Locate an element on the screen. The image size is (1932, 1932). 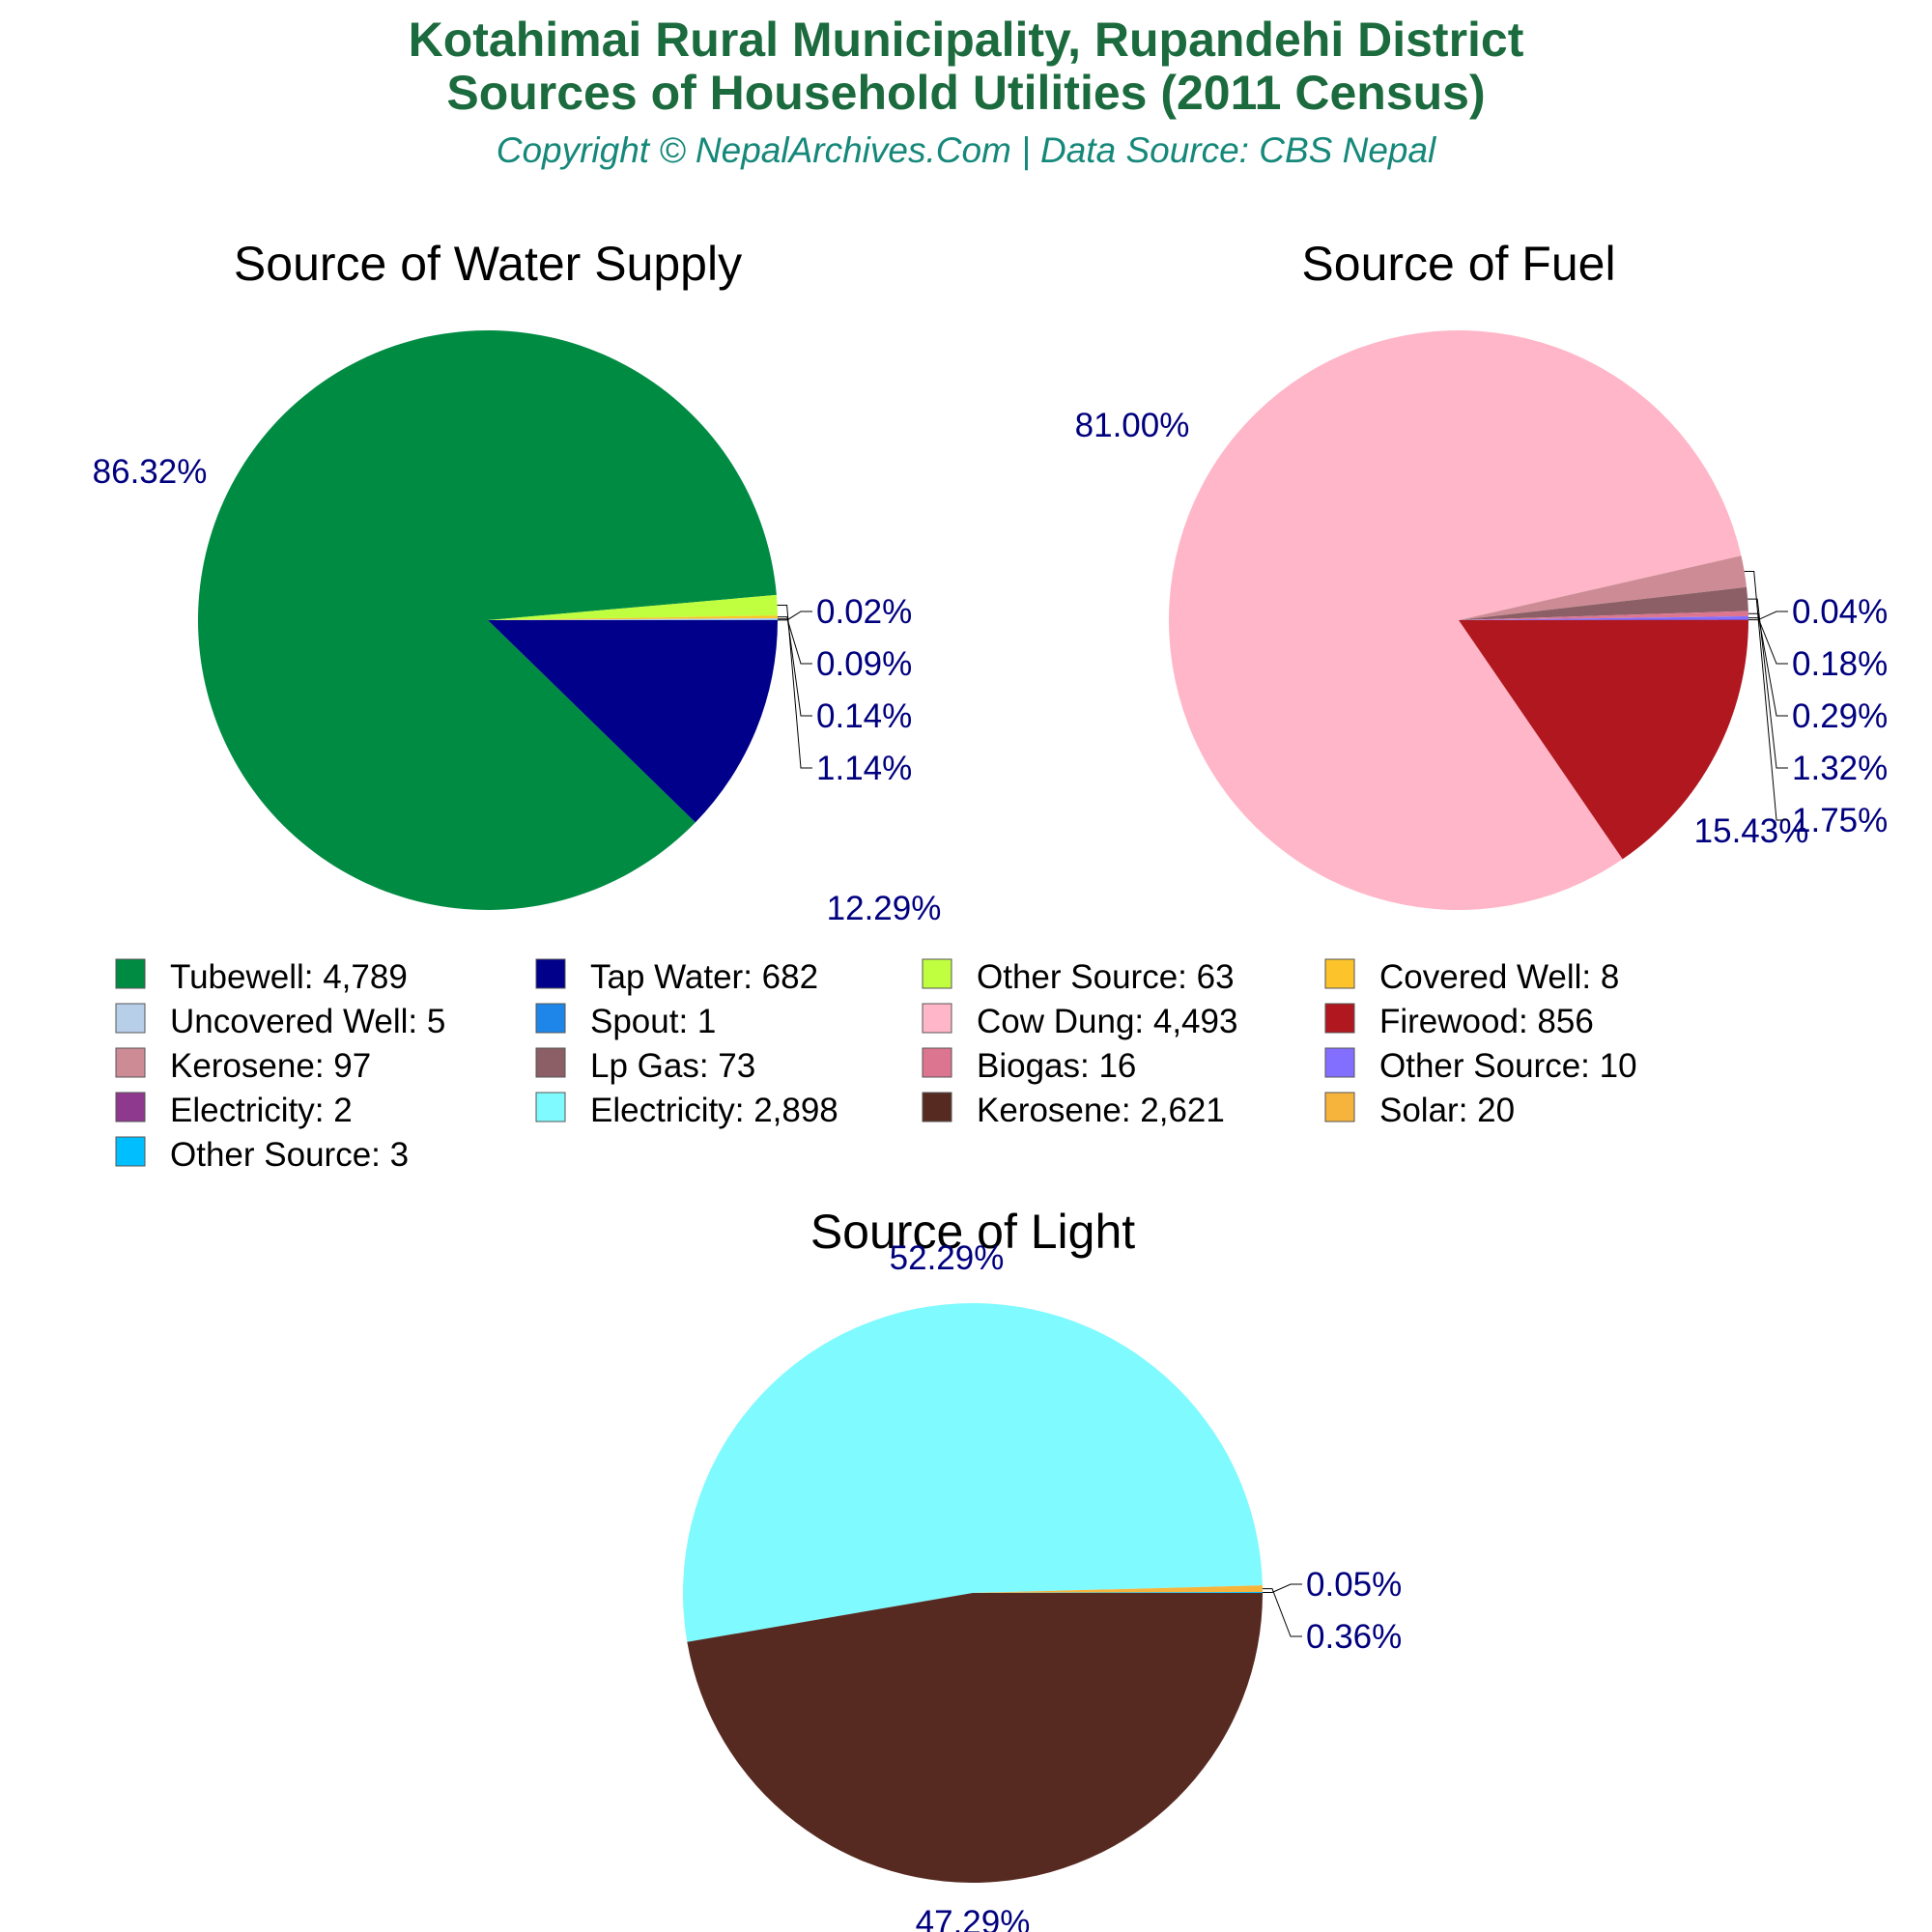
legend-item: Cow Dung: 4,493 is located at coordinates (1079, 1021).